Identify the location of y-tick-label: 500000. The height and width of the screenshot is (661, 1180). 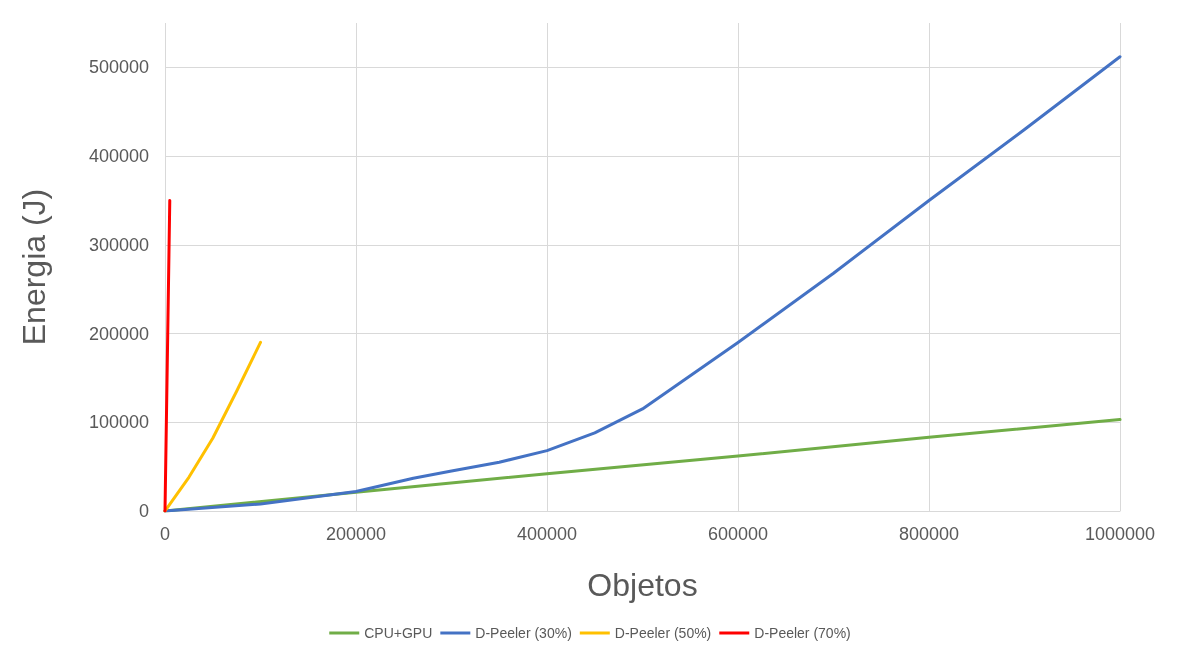
(118, 67).